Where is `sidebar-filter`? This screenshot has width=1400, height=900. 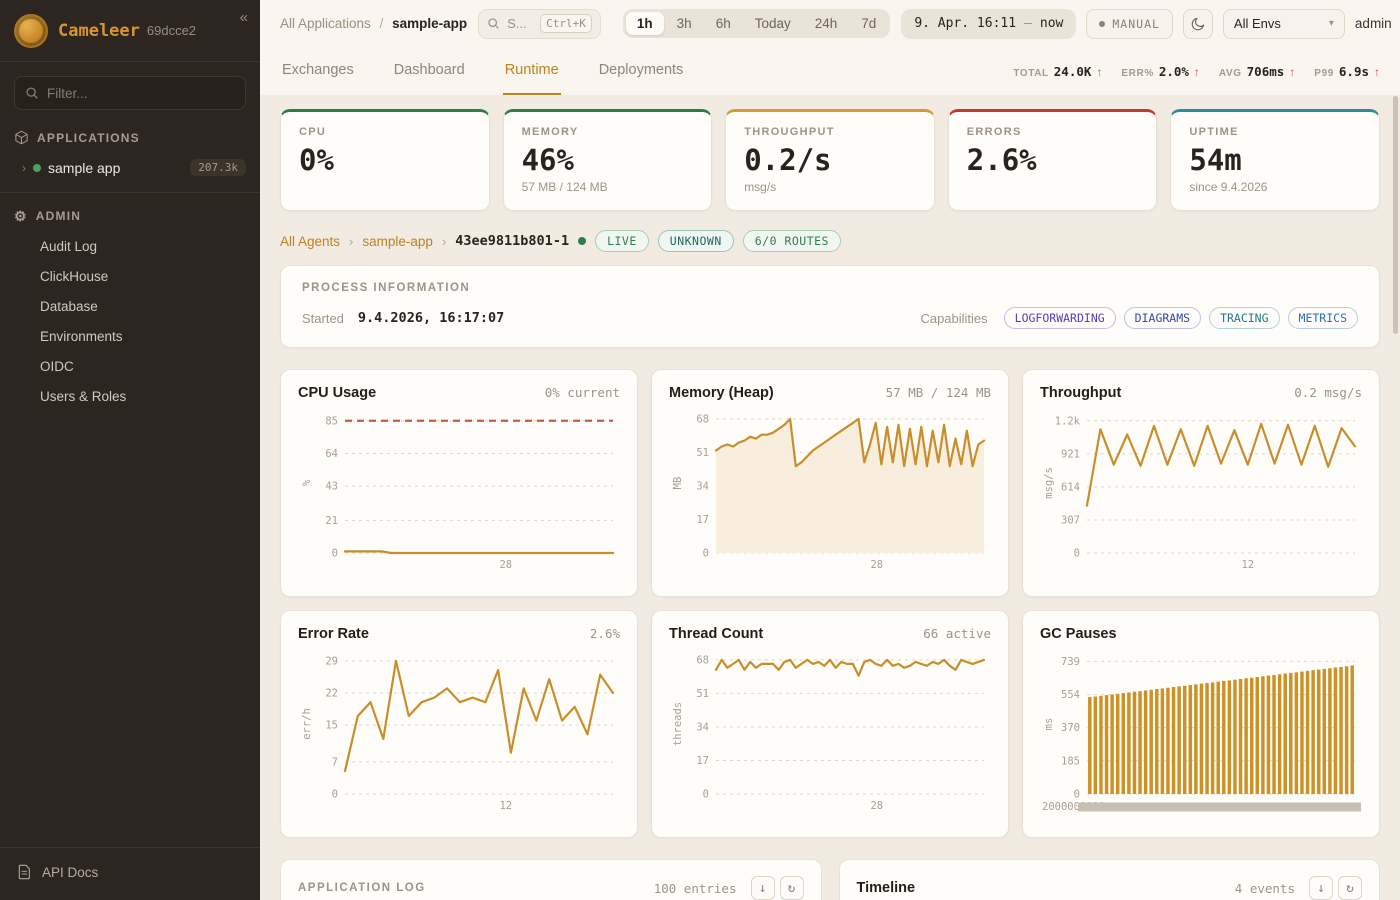
sidebar-filter is located at coordinates (130, 93).